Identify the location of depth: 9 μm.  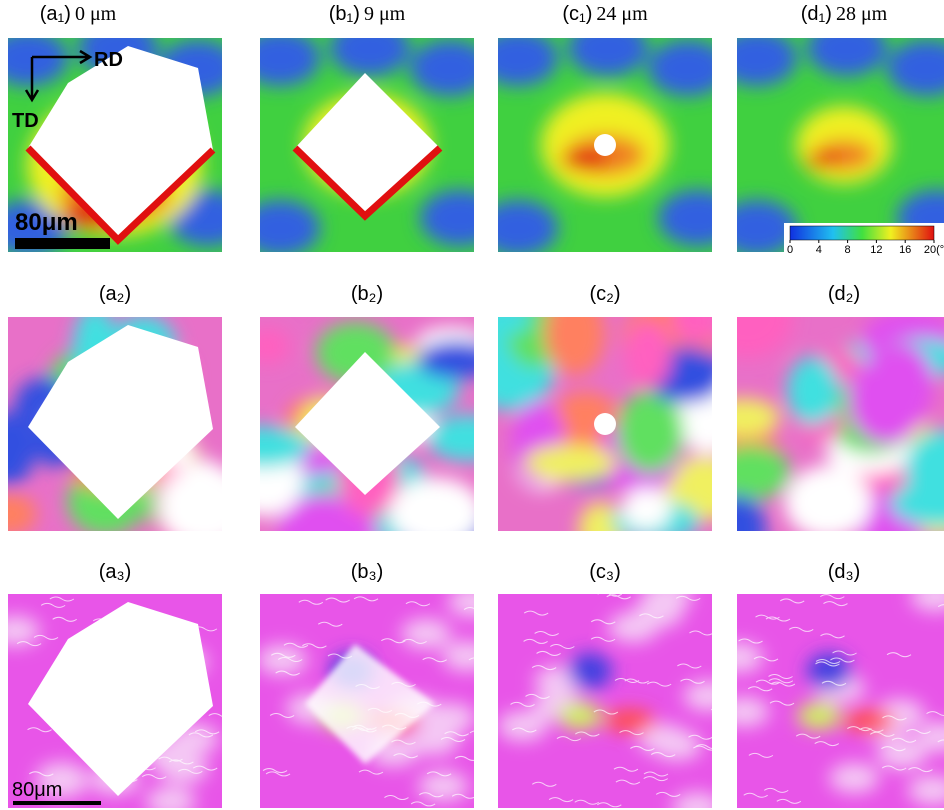
(385, 14).